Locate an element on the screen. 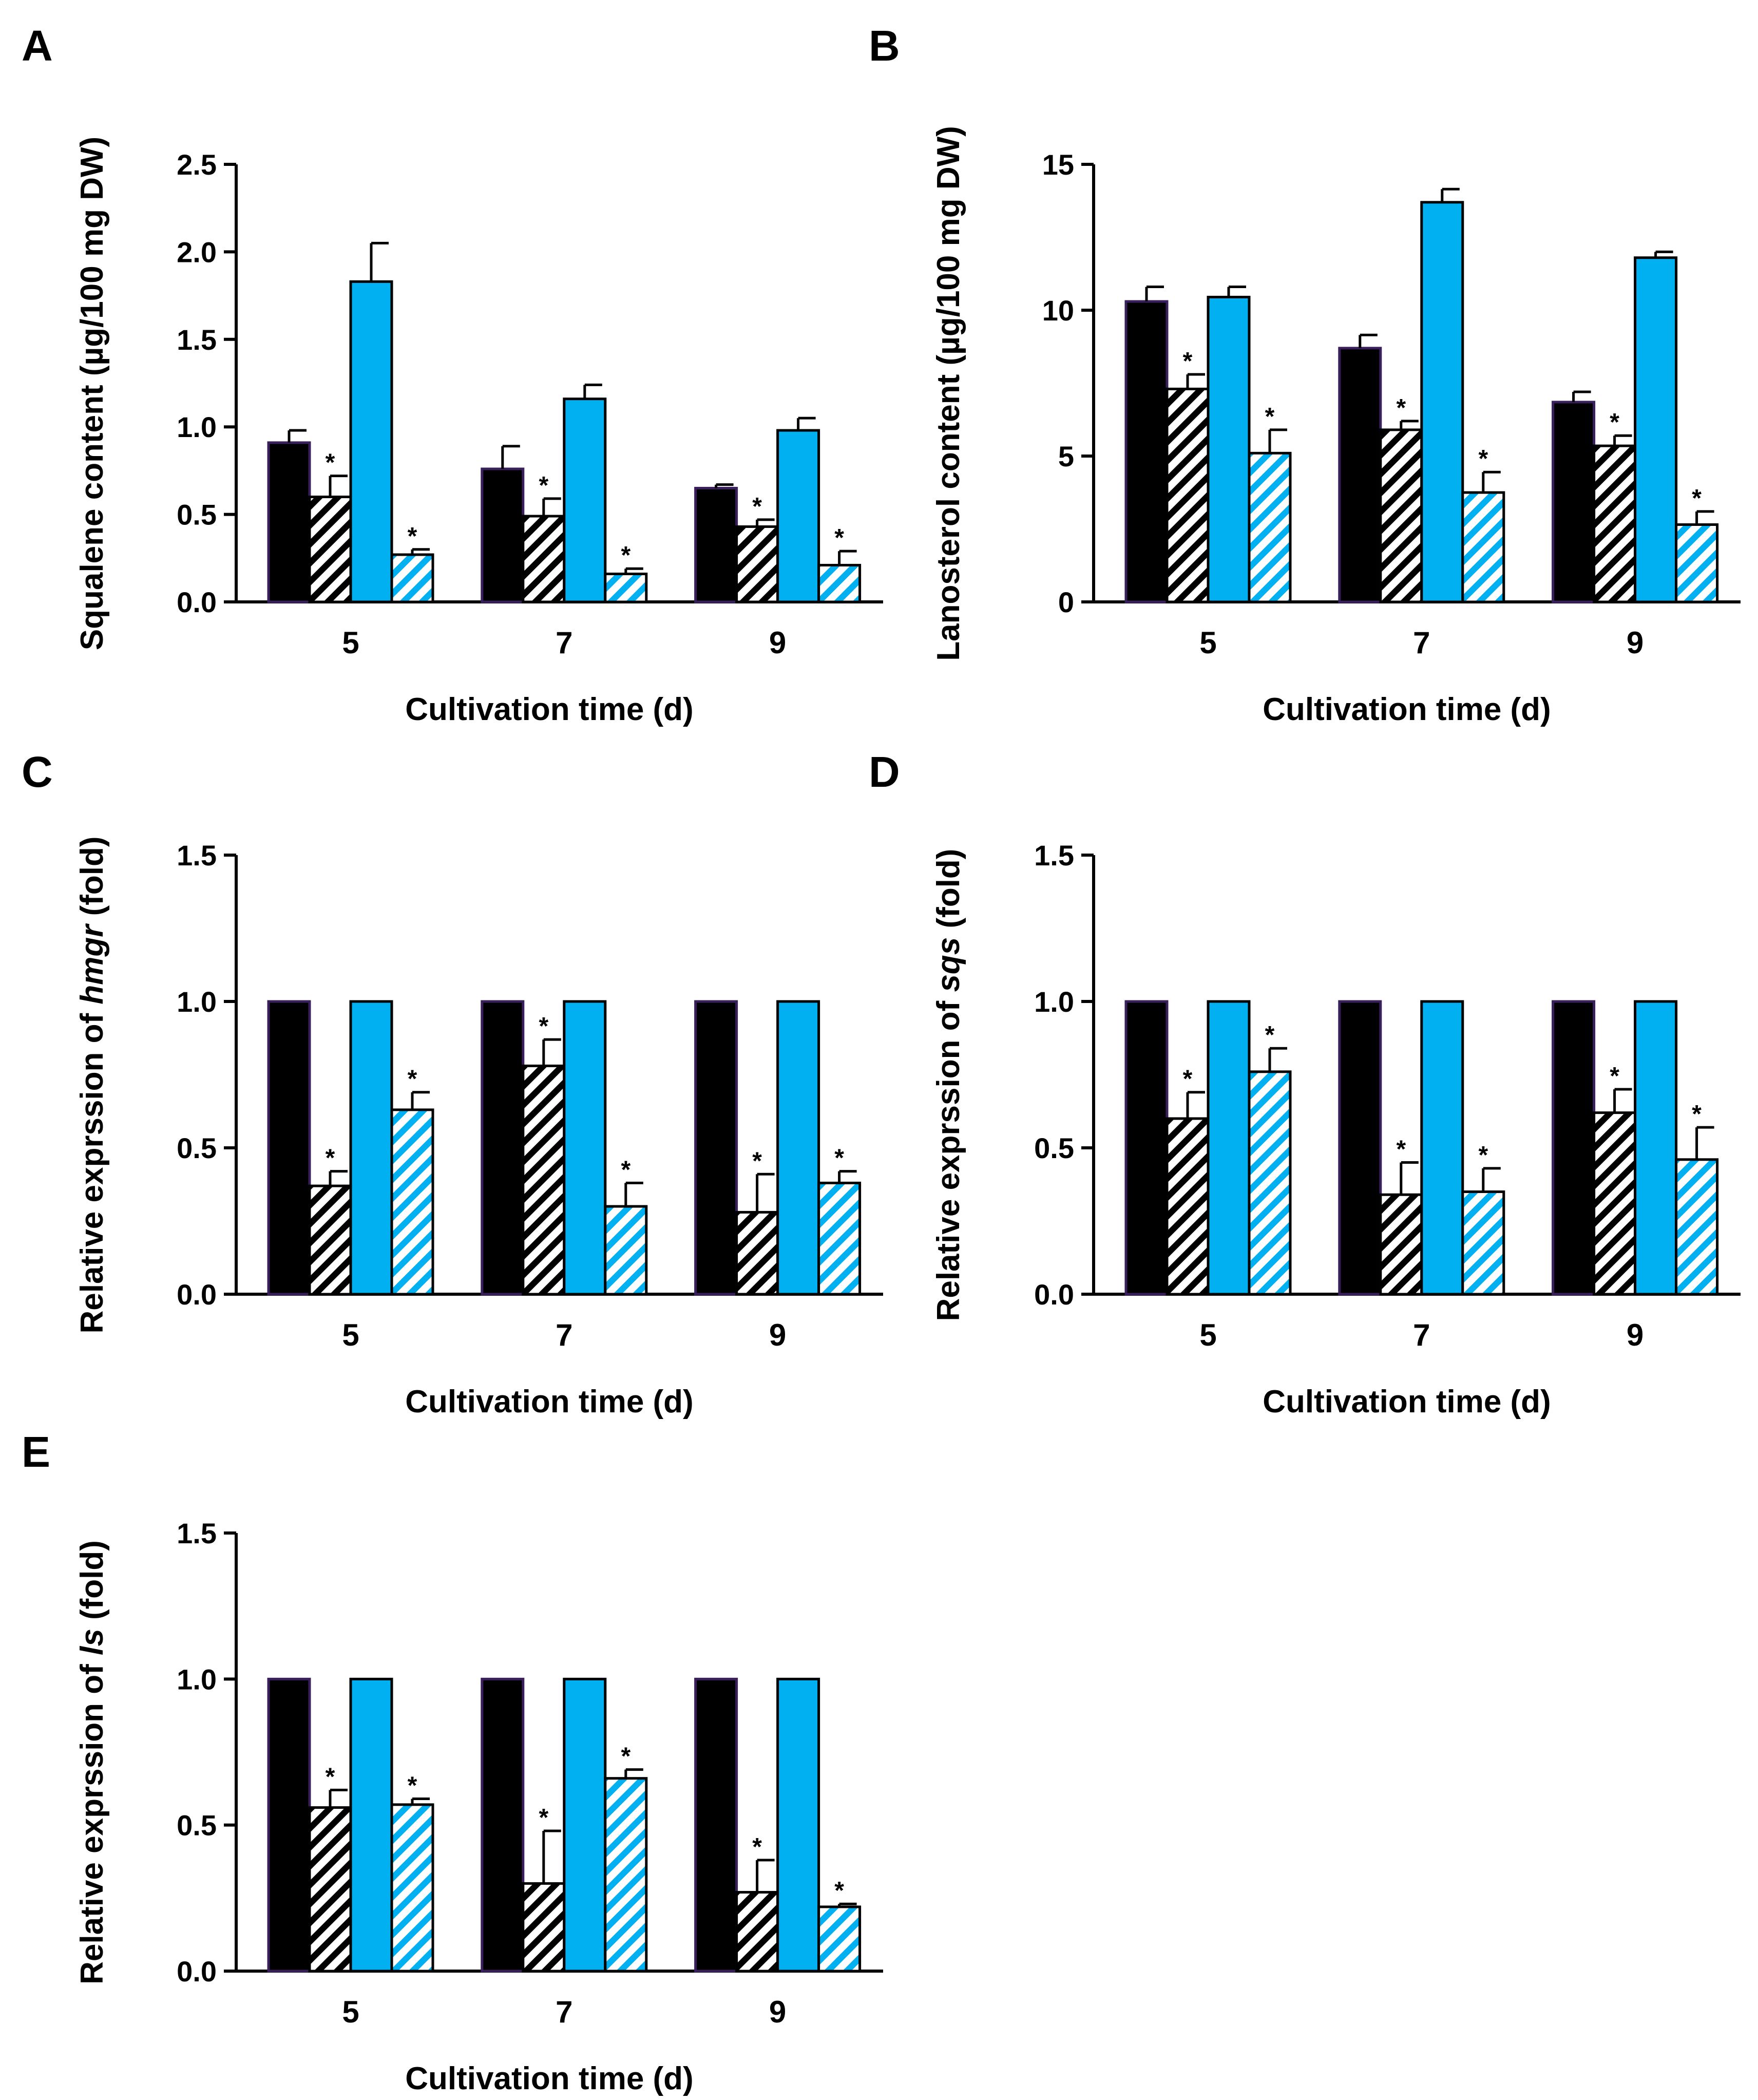 The width and height of the screenshot is (1758, 2100). panel-letter: A is located at coordinates (37, 46).